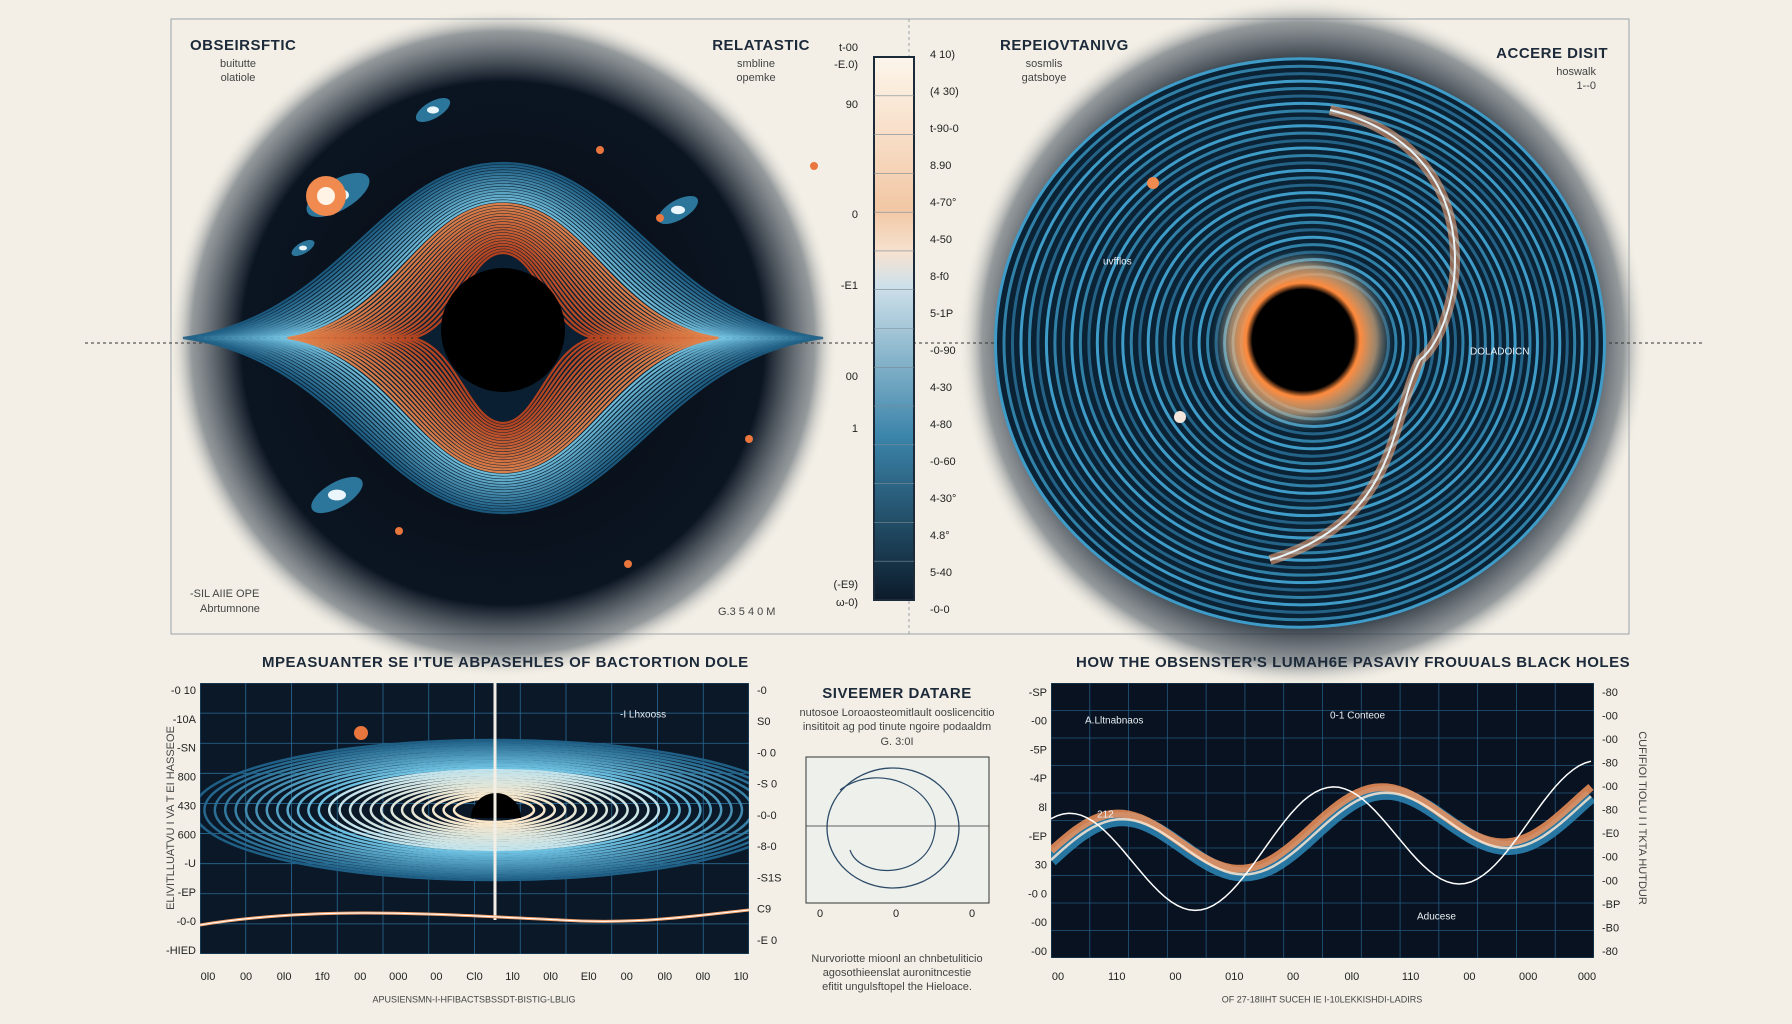 The width and height of the screenshot is (1792, 1024). What do you see at coordinates (943, 351) in the screenshot?
I see `tick-label: -0-90` at bounding box center [943, 351].